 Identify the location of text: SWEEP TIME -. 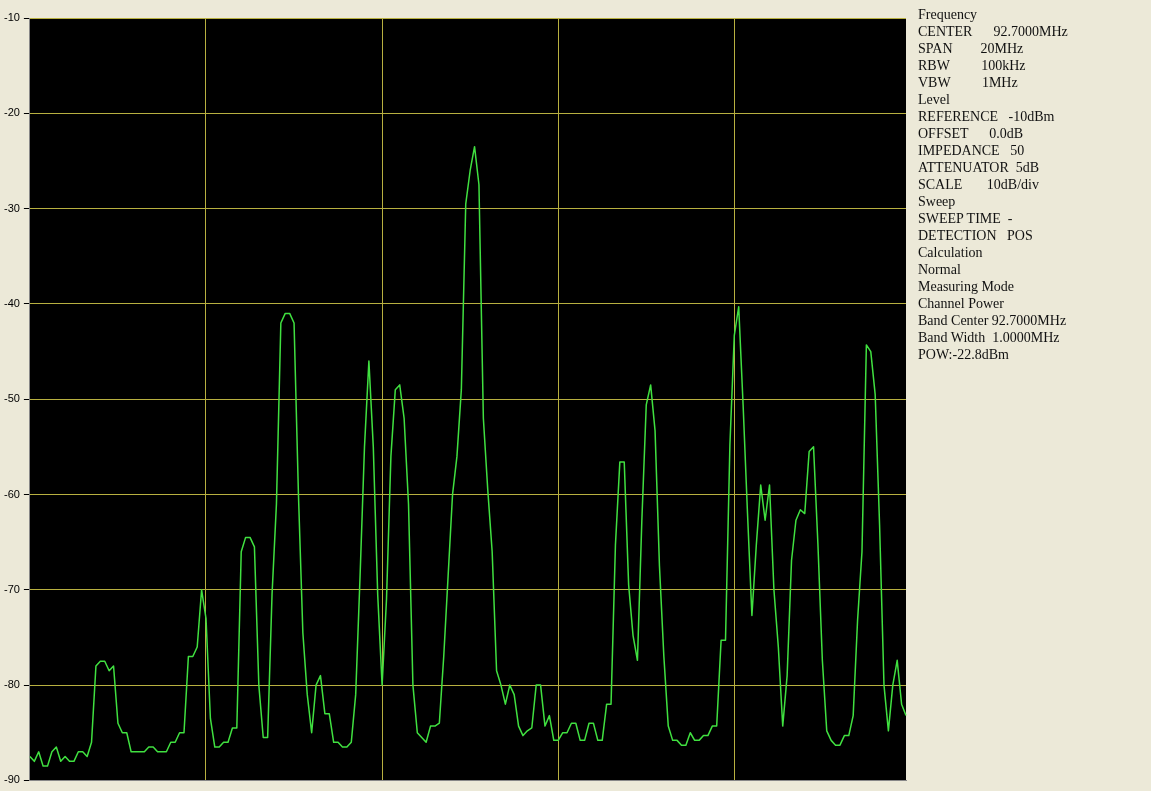
(966, 218).